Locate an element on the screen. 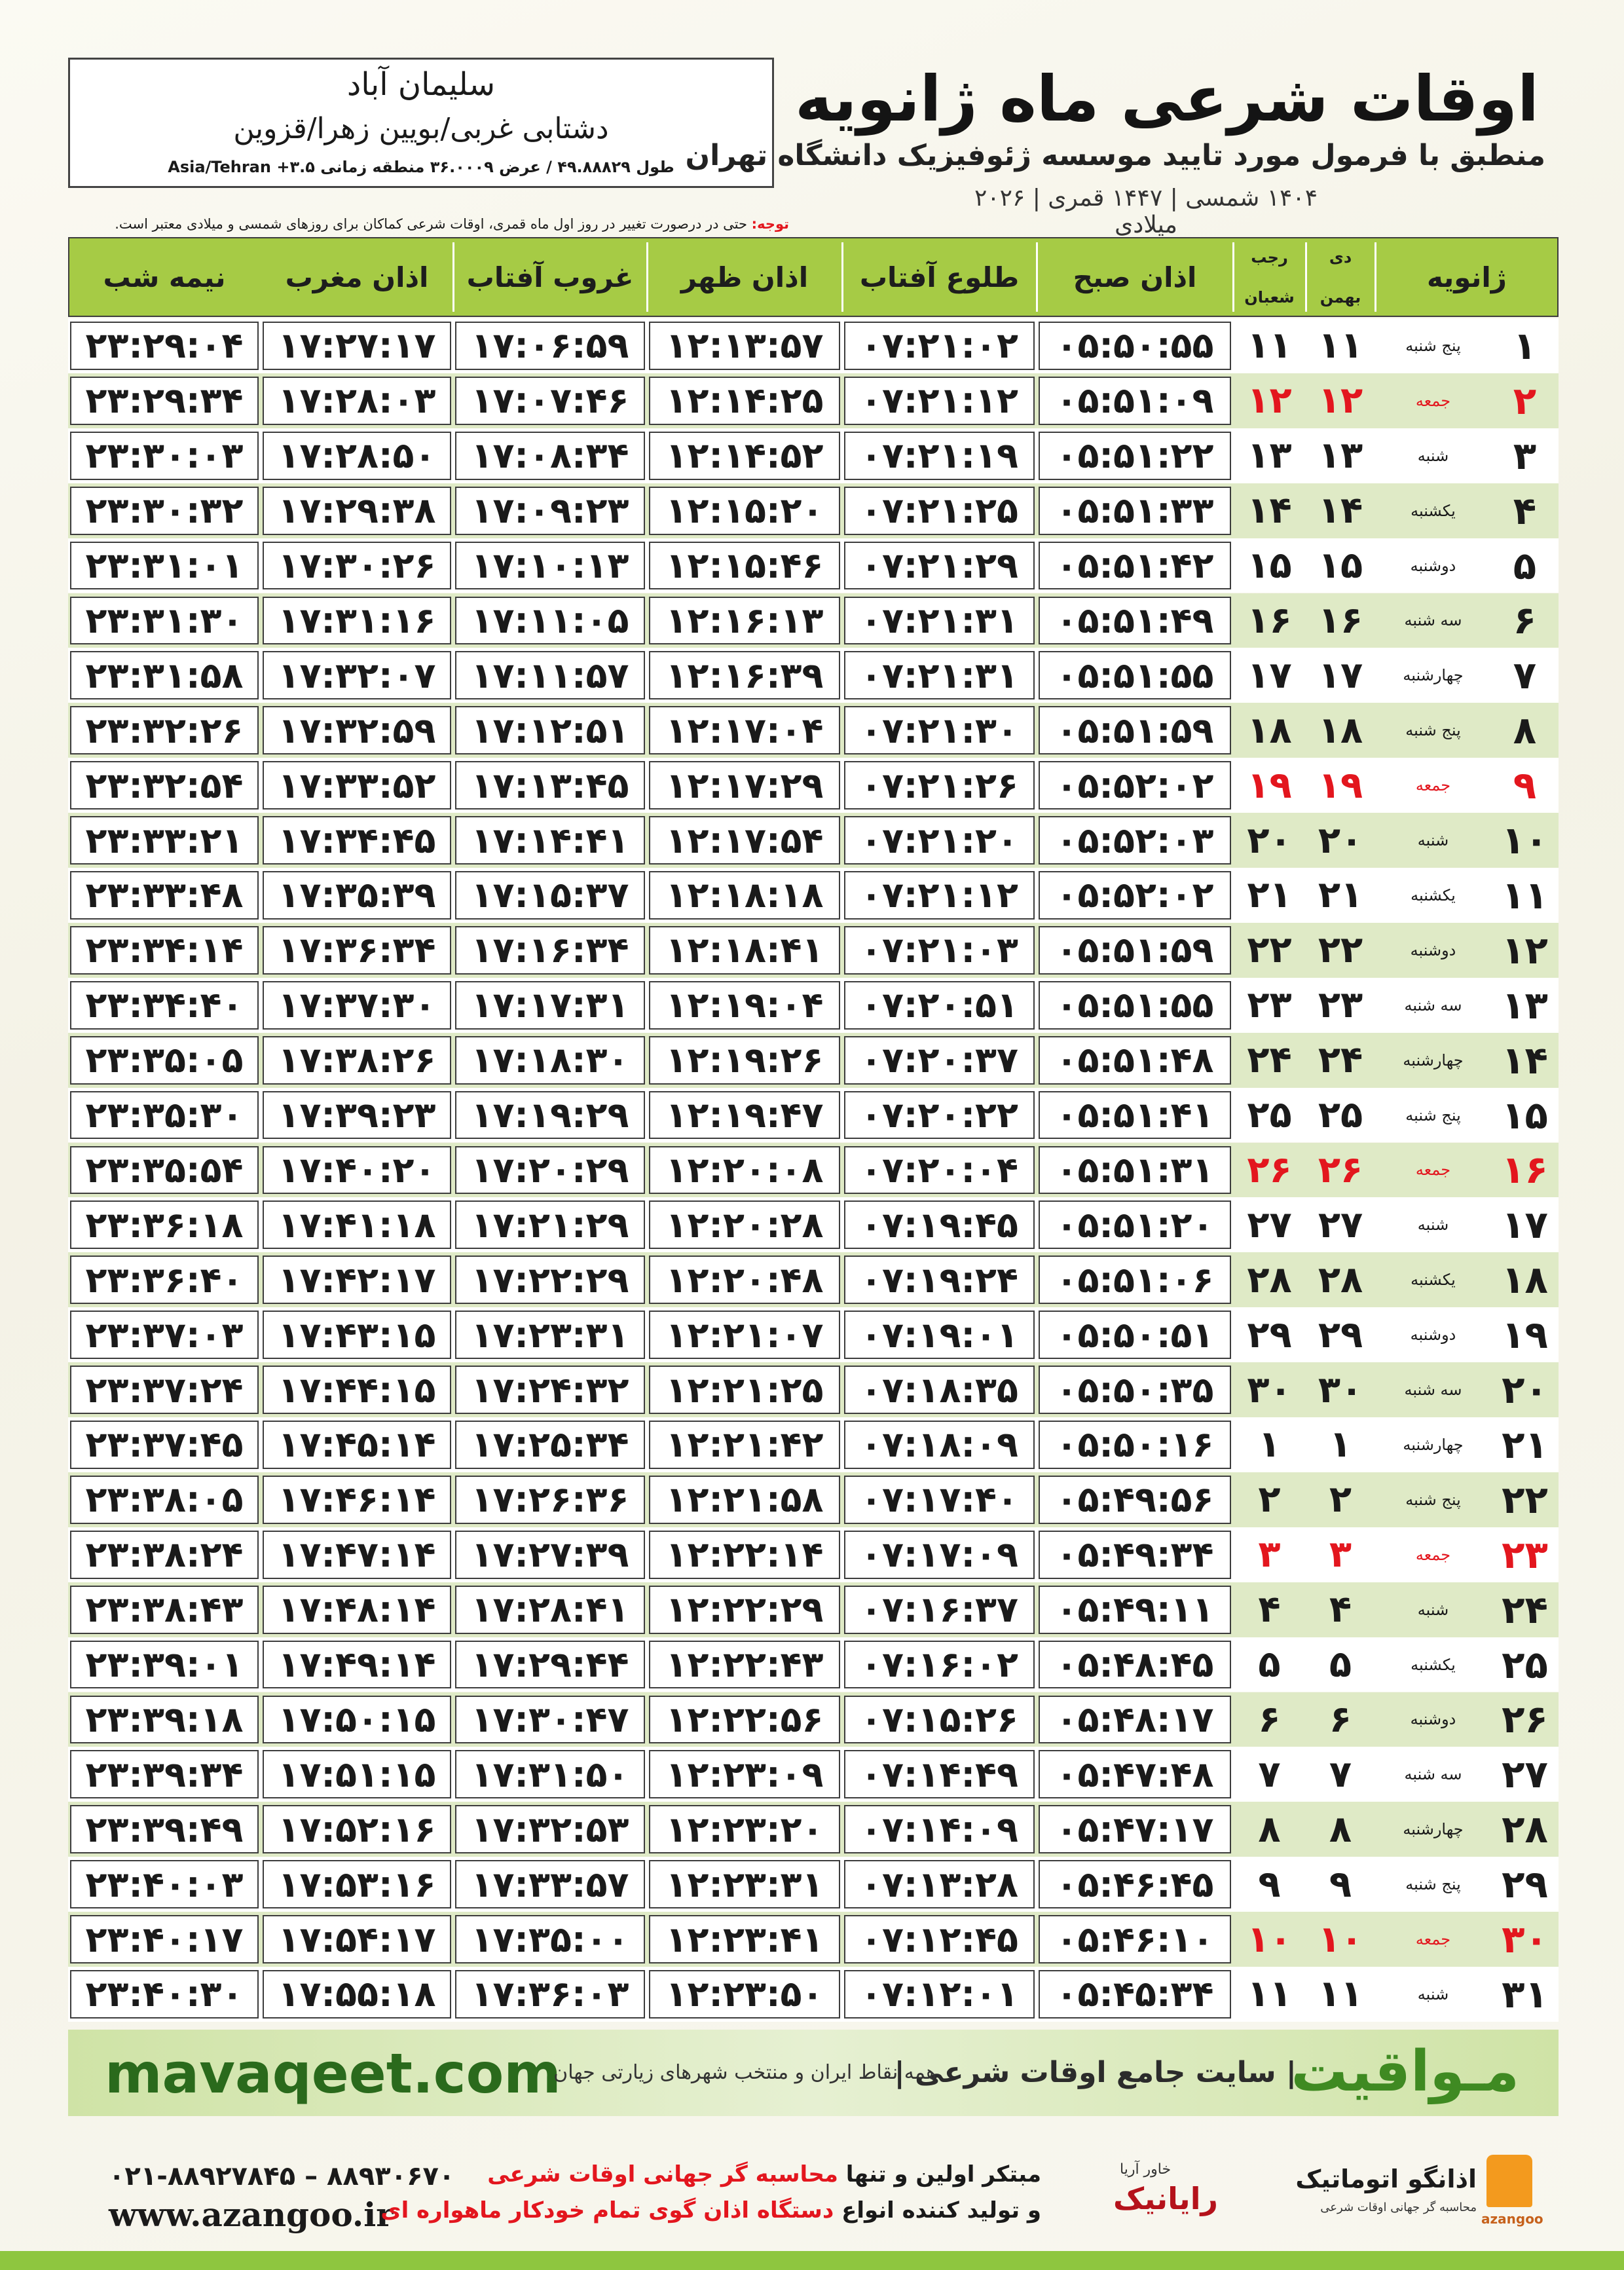  month-day: ۲۸ is located at coordinates (1269, 1279).